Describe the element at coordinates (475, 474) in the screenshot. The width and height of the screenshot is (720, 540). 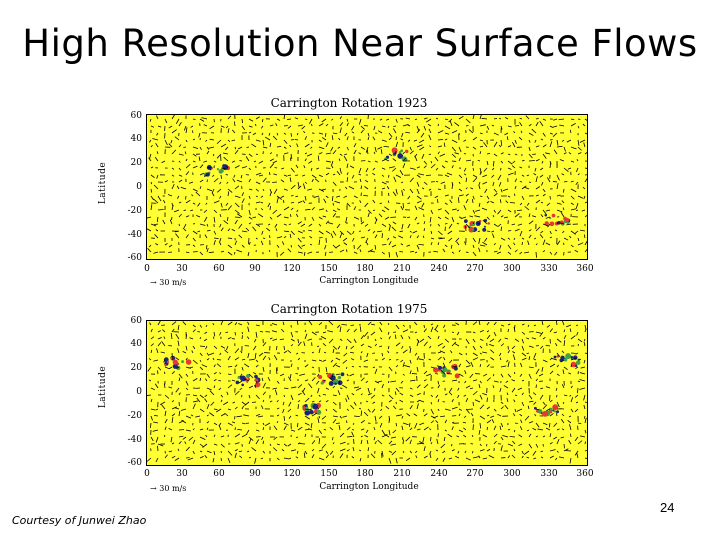
I see `panel-2-xtick: 270` at that location.